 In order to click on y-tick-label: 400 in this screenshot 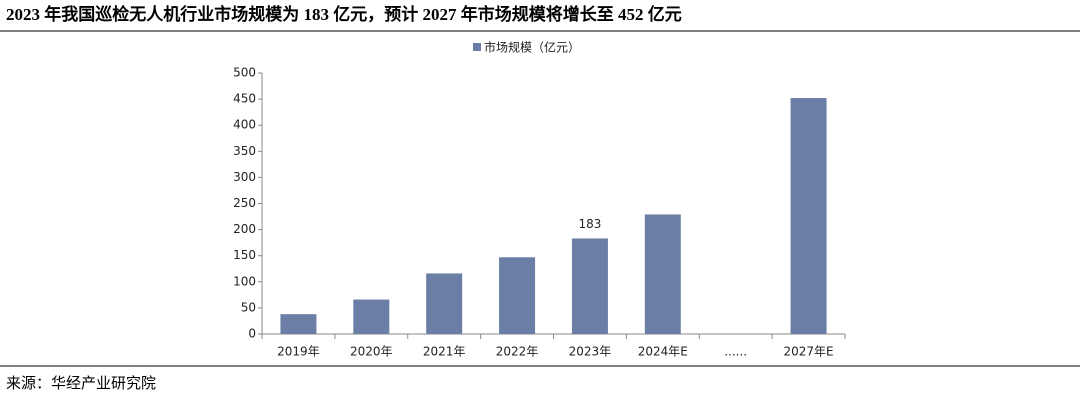, I will do `click(244, 125)`.